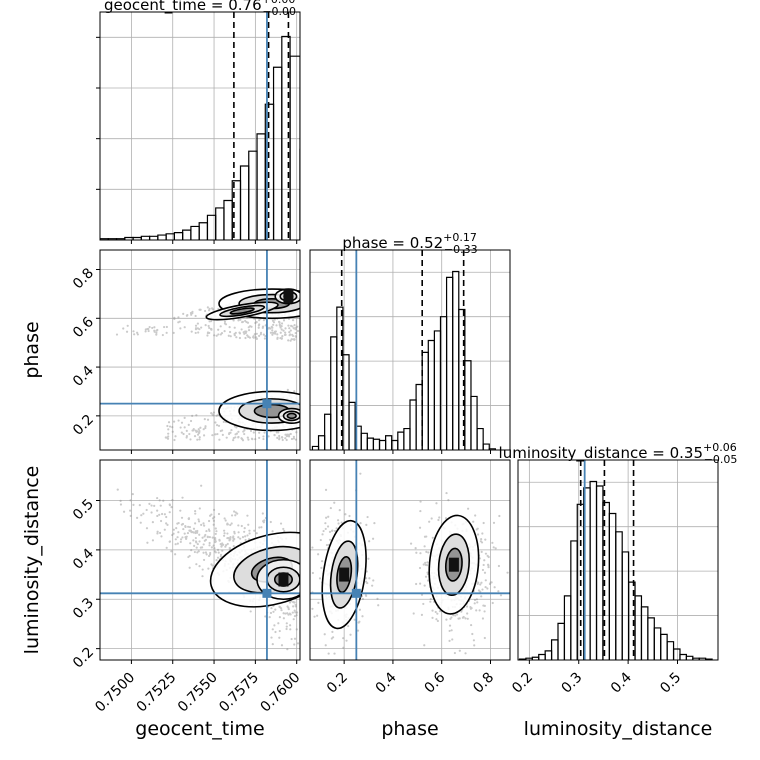 The image size is (760, 760). Describe the element at coordinates (392, 243) in the screenshot. I see `title-text: phase = 0.52` at that location.